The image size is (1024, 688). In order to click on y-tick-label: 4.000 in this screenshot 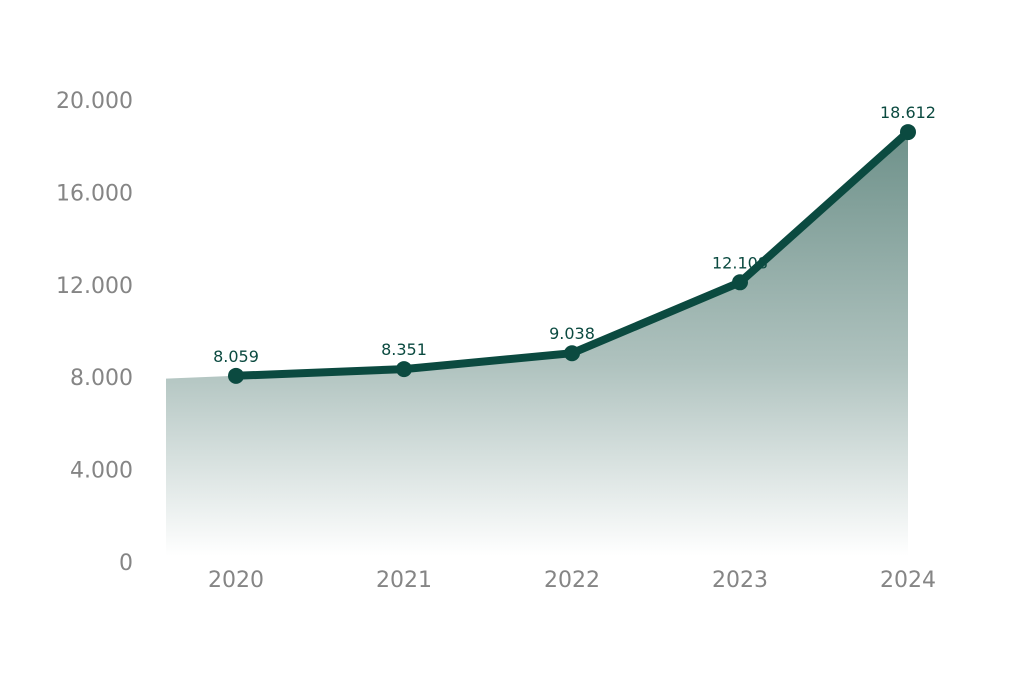, I will do `click(101, 471)`.